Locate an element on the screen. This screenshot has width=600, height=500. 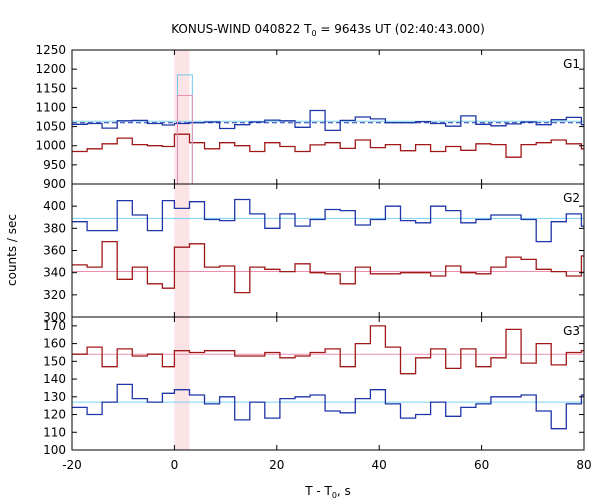
y-axis-label: counts / sec is located at coordinates (12, 250).